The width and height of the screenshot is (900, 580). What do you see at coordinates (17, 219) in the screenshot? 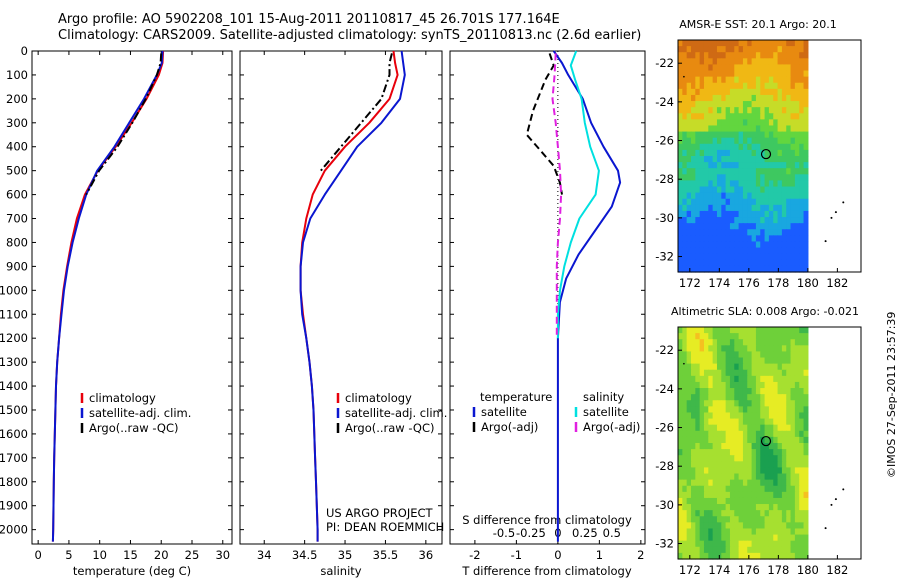
I see `ytick-label-7: 700` at bounding box center [17, 219].